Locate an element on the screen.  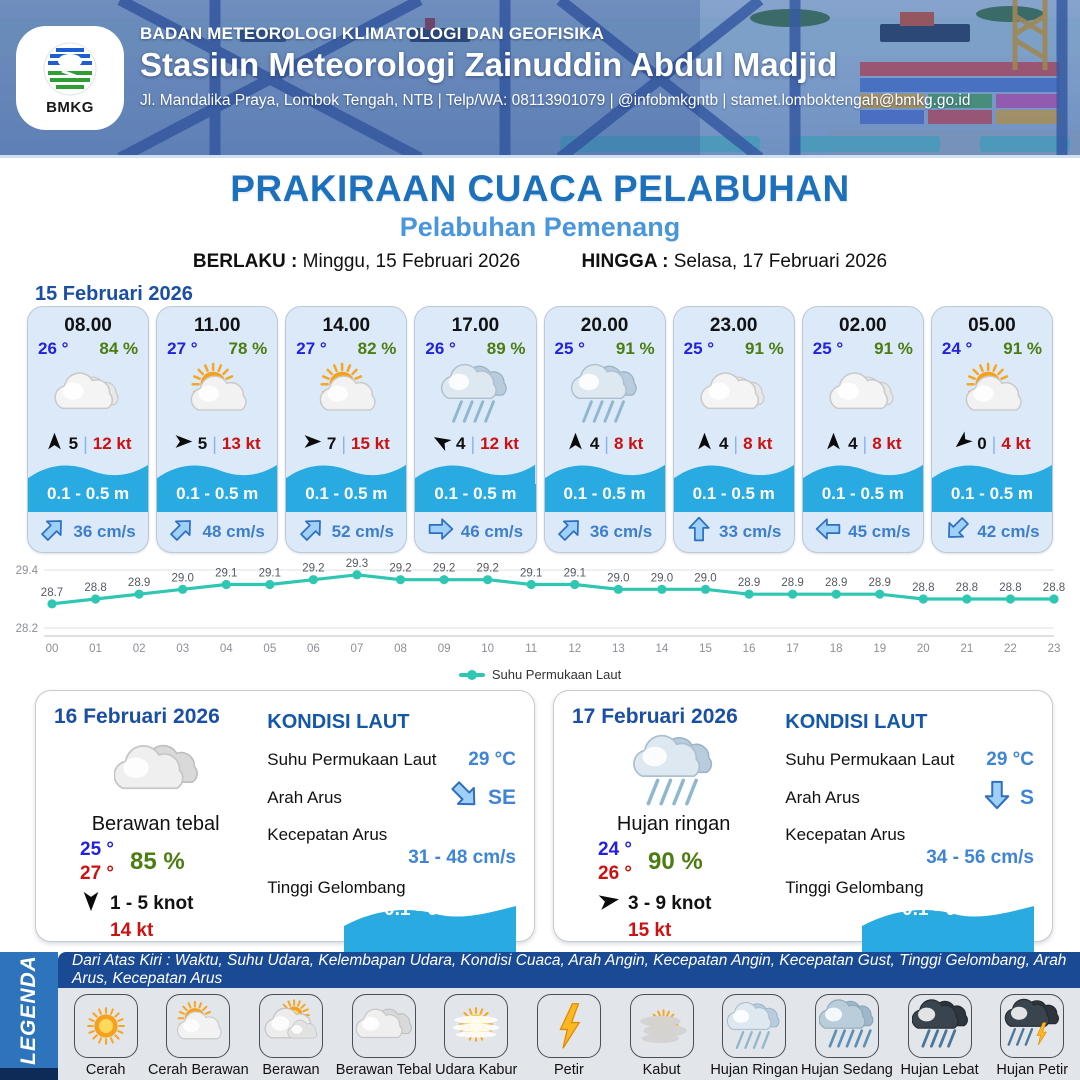
legend-item: Berawan is located at coordinates (291, 1036).